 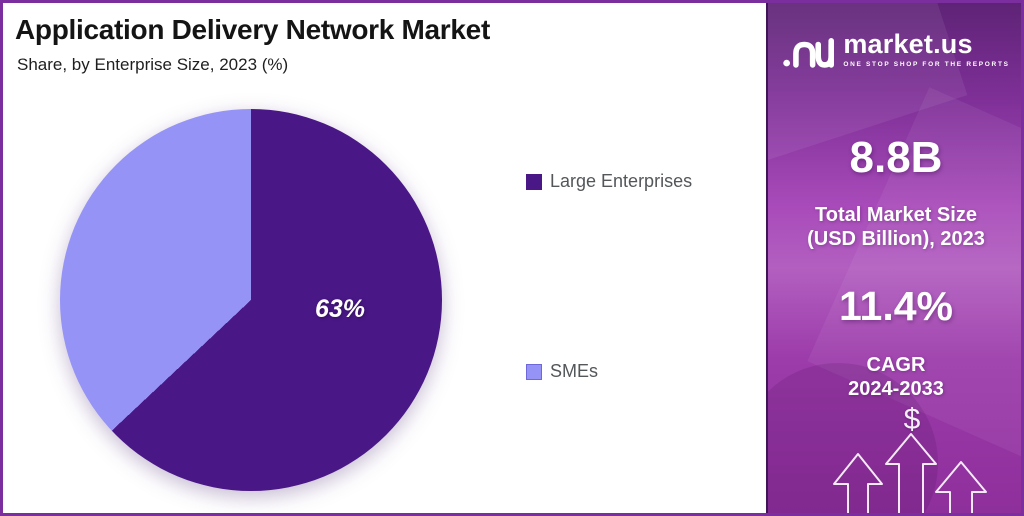 I want to click on logo-text-block: market.us ONE STOP SHOP FOR THE REPORTS, so click(x=926, y=48).